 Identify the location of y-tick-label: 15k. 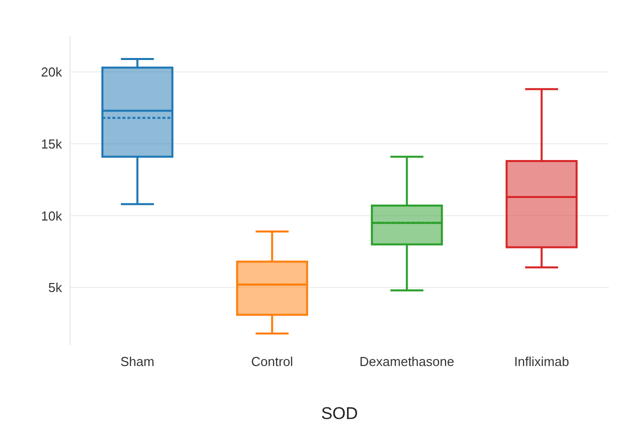
(51, 144).